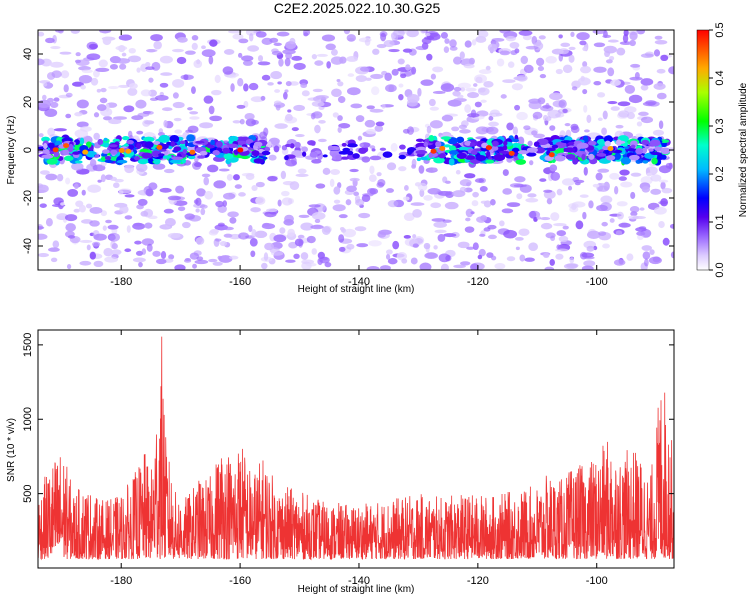 This screenshot has height=600, width=750. What do you see at coordinates (28, 493) in the screenshot?
I see `y-tick-label: 500` at bounding box center [28, 493].